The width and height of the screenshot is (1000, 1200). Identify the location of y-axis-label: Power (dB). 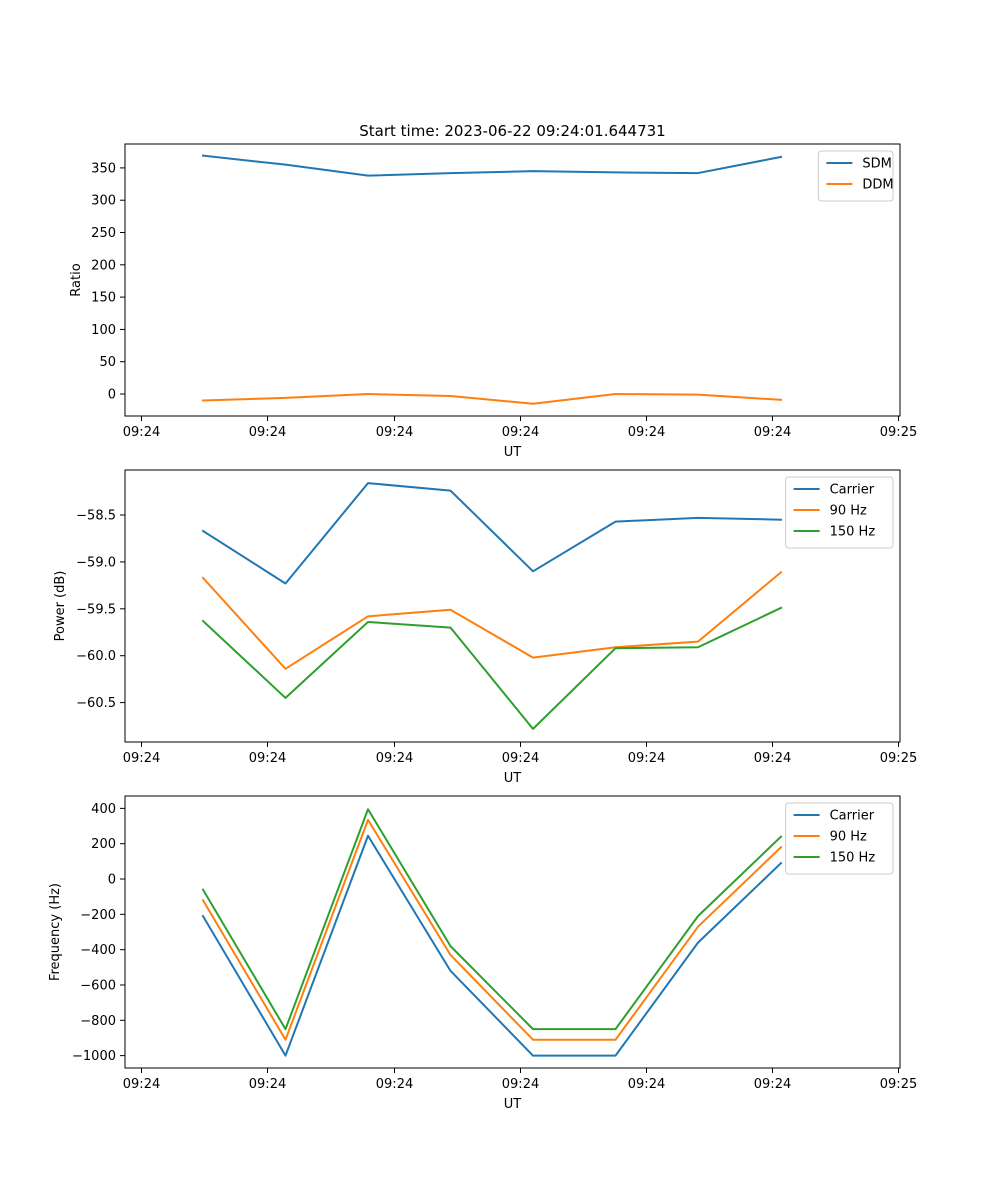
(60, 606).